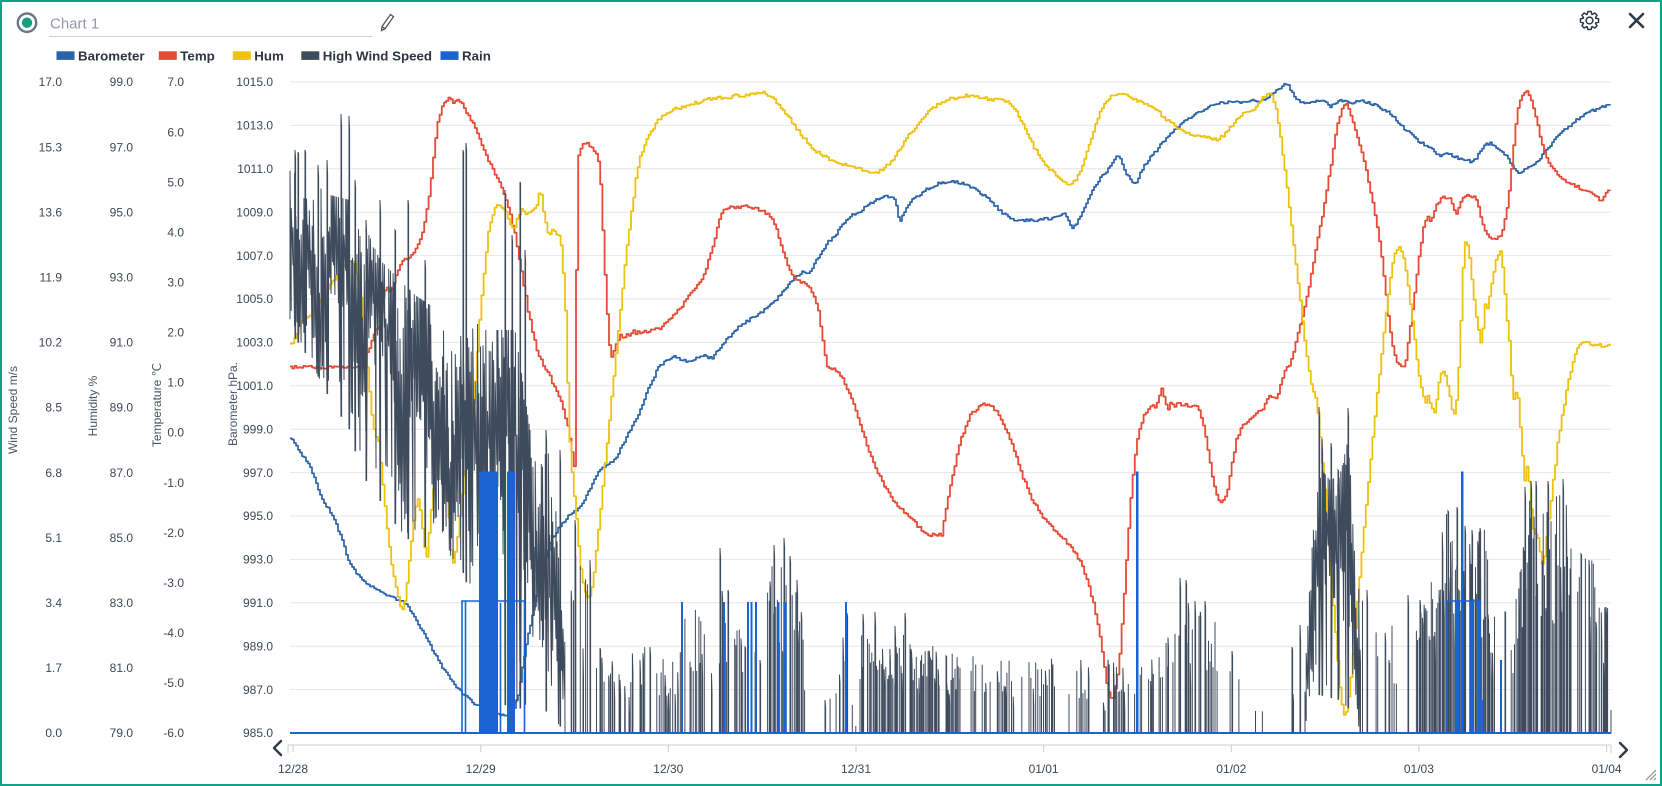 The height and width of the screenshot is (786, 1662). What do you see at coordinates (254, 212) in the screenshot?
I see `svg-text: 1009.0` at bounding box center [254, 212].